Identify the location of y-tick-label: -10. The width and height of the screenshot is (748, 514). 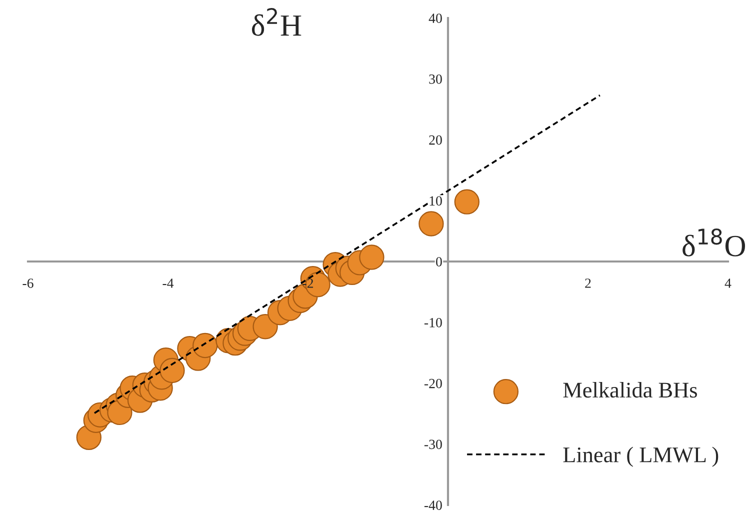
(433, 323).